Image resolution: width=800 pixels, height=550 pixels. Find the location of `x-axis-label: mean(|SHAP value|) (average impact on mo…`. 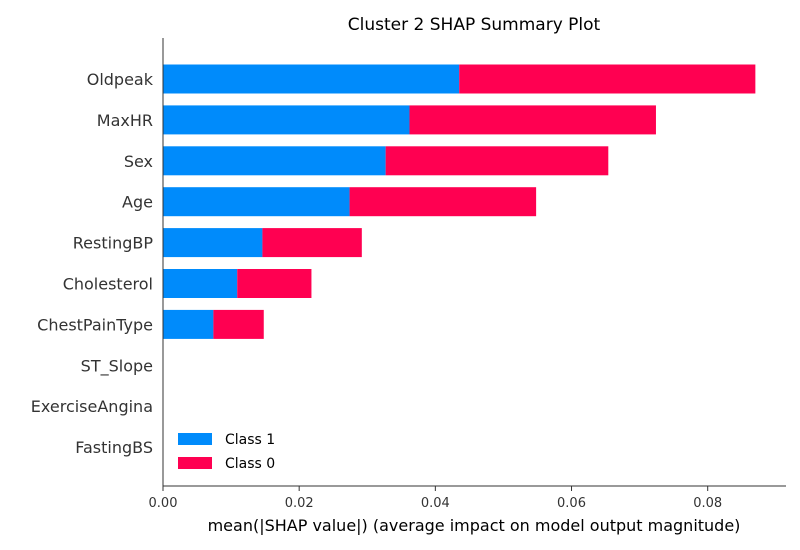

x-axis-label: mean(|SHAP value|) (average impact on mo… is located at coordinates (474, 525).